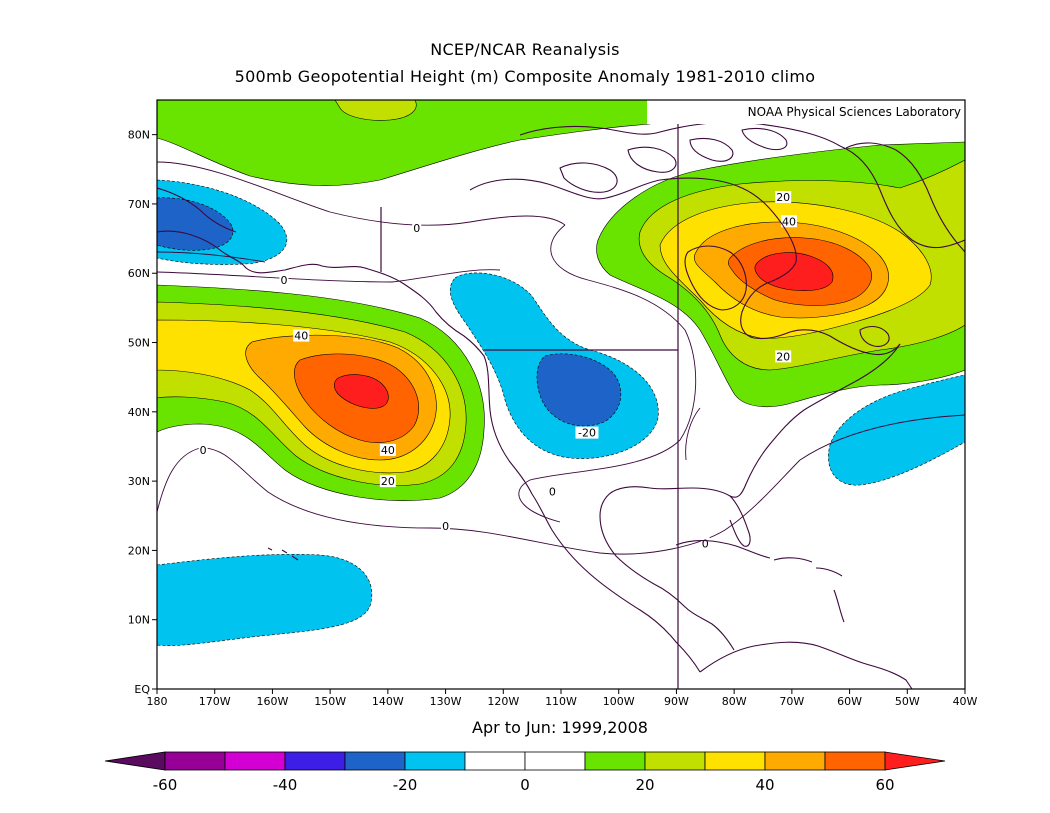 The image size is (1050, 813). What do you see at coordinates (525, 49) in the screenshot?
I see `chart-title: NCEP/NCAR Reanalysis` at bounding box center [525, 49].